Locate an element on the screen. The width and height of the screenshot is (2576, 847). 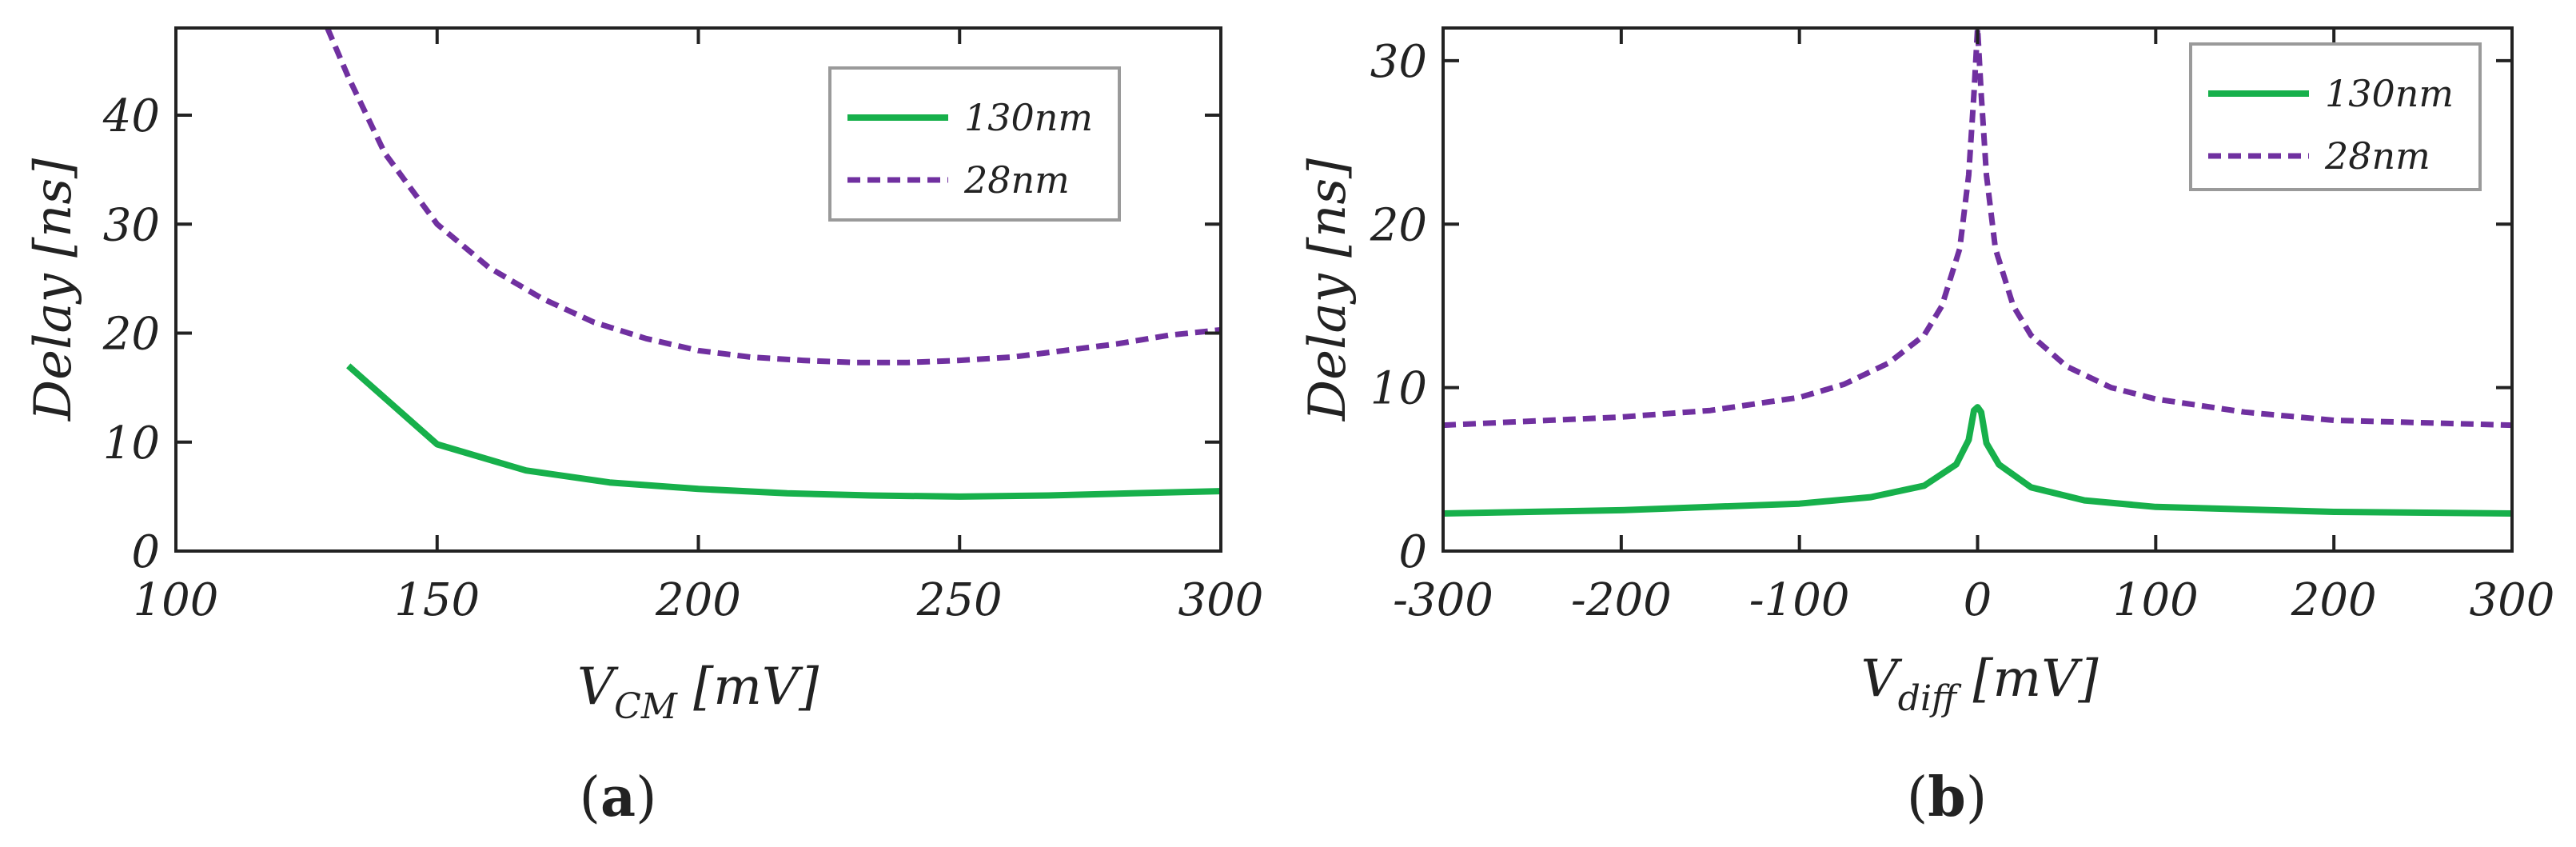
panel-a-y-axis-label: Delay [ns] is located at coordinates (53, 290).